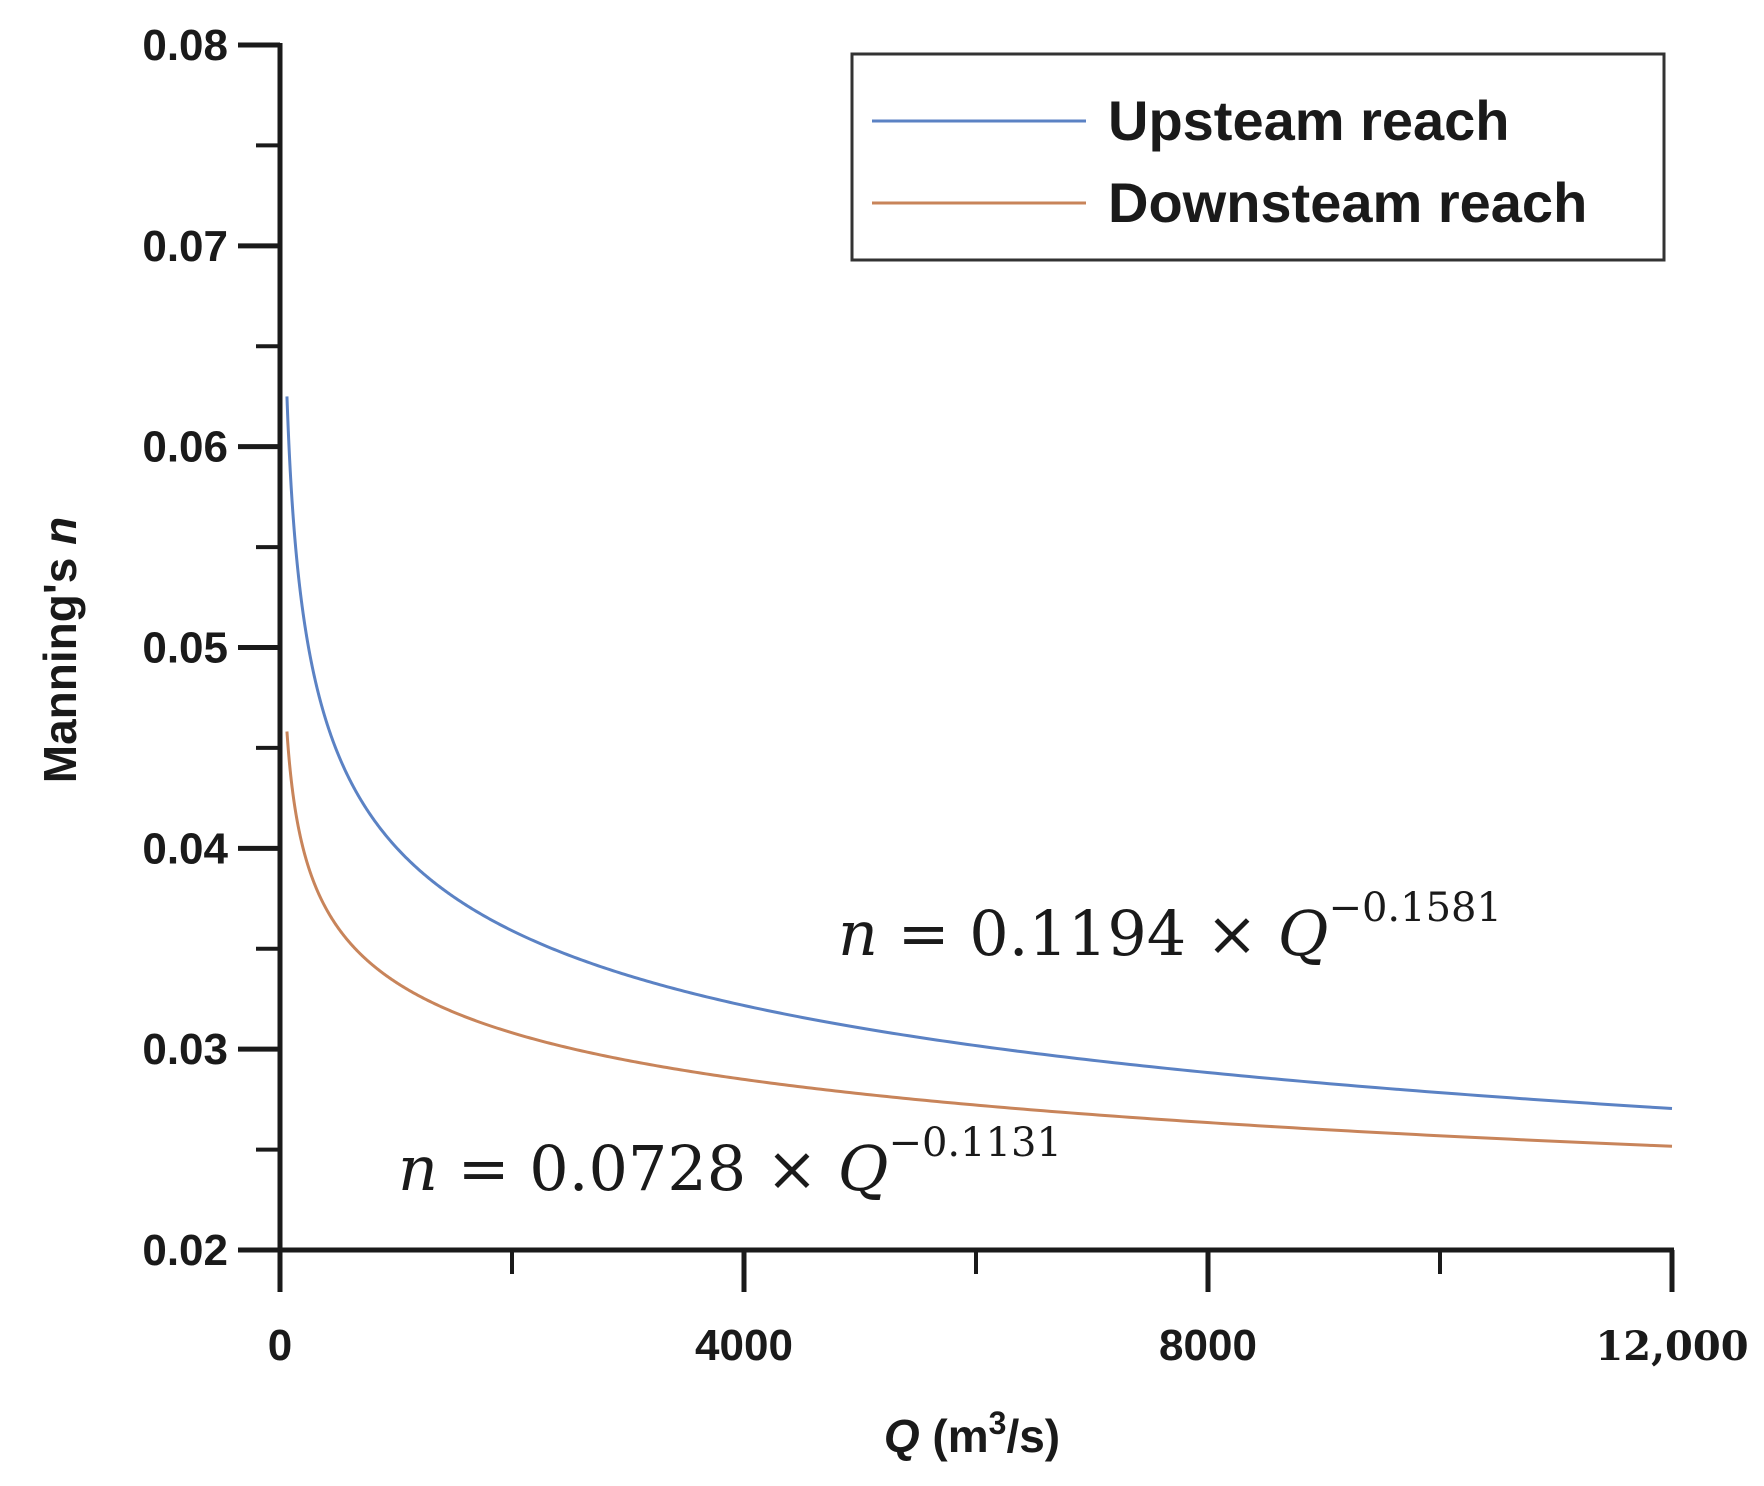 This screenshot has height=1486, width=1764. What do you see at coordinates (1347, 202) in the screenshot?
I see `legend-label-downstream: Downsteam reach` at bounding box center [1347, 202].